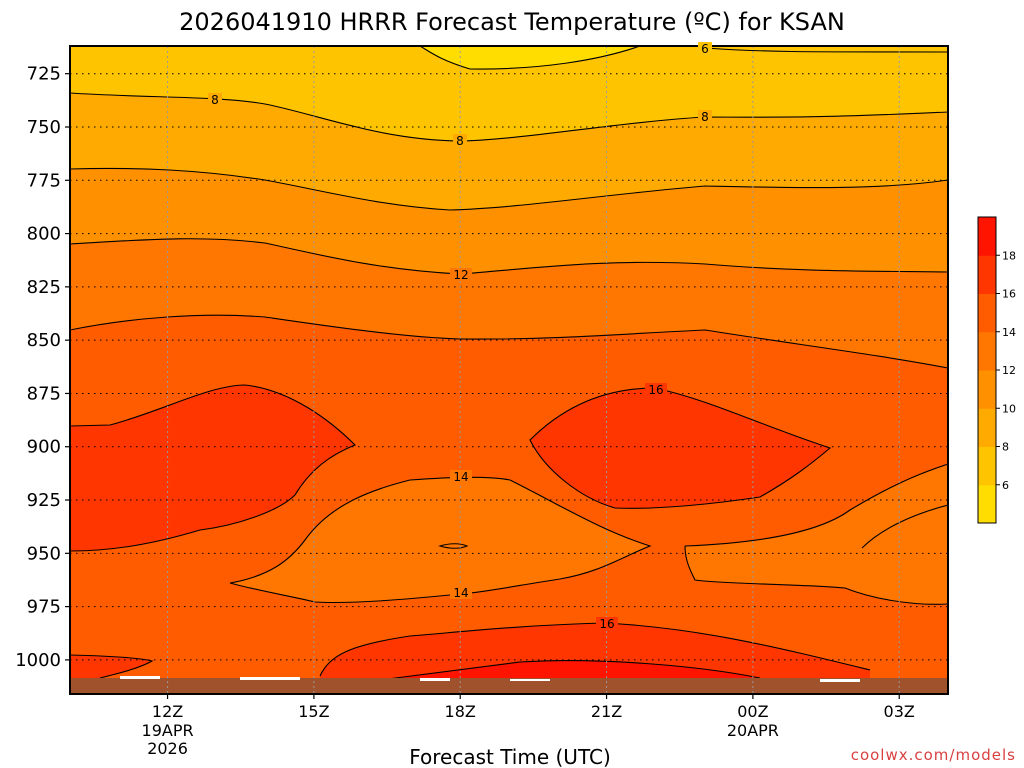 This screenshot has height=768, width=1024. Describe the element at coordinates (705, 49) in the screenshot. I see `contour-label: 6` at that location.